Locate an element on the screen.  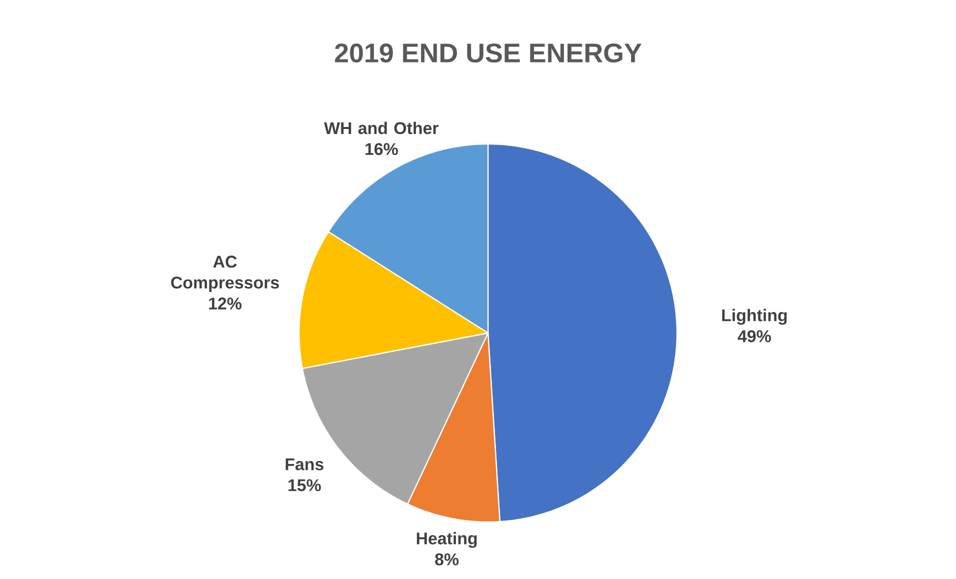
chart-title: 2019 END USE ENERGY is located at coordinates (488, 53).